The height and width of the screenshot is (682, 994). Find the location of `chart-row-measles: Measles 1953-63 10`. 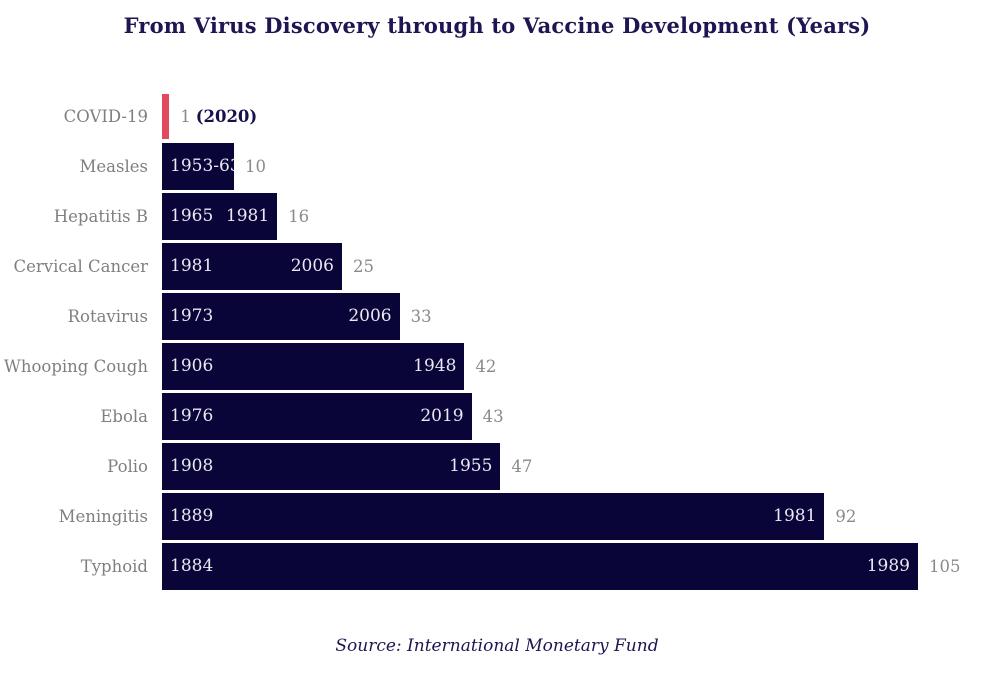

chart-row-measles: Measles 1953-63 10 is located at coordinates (497, 166).